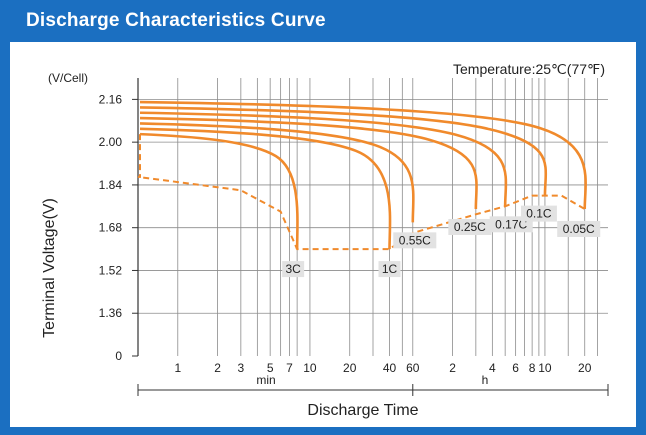  What do you see at coordinates (289, 368) in the screenshot?
I see `x-tick-label: 7` at bounding box center [289, 368].